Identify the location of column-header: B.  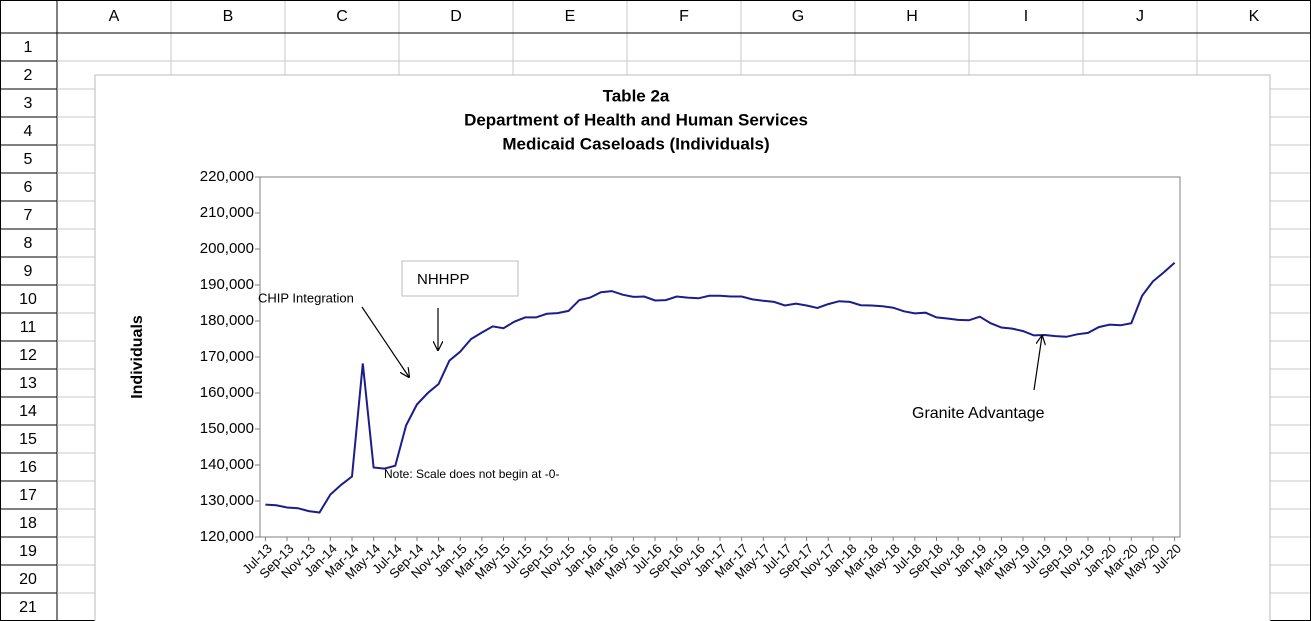
(228, 16).